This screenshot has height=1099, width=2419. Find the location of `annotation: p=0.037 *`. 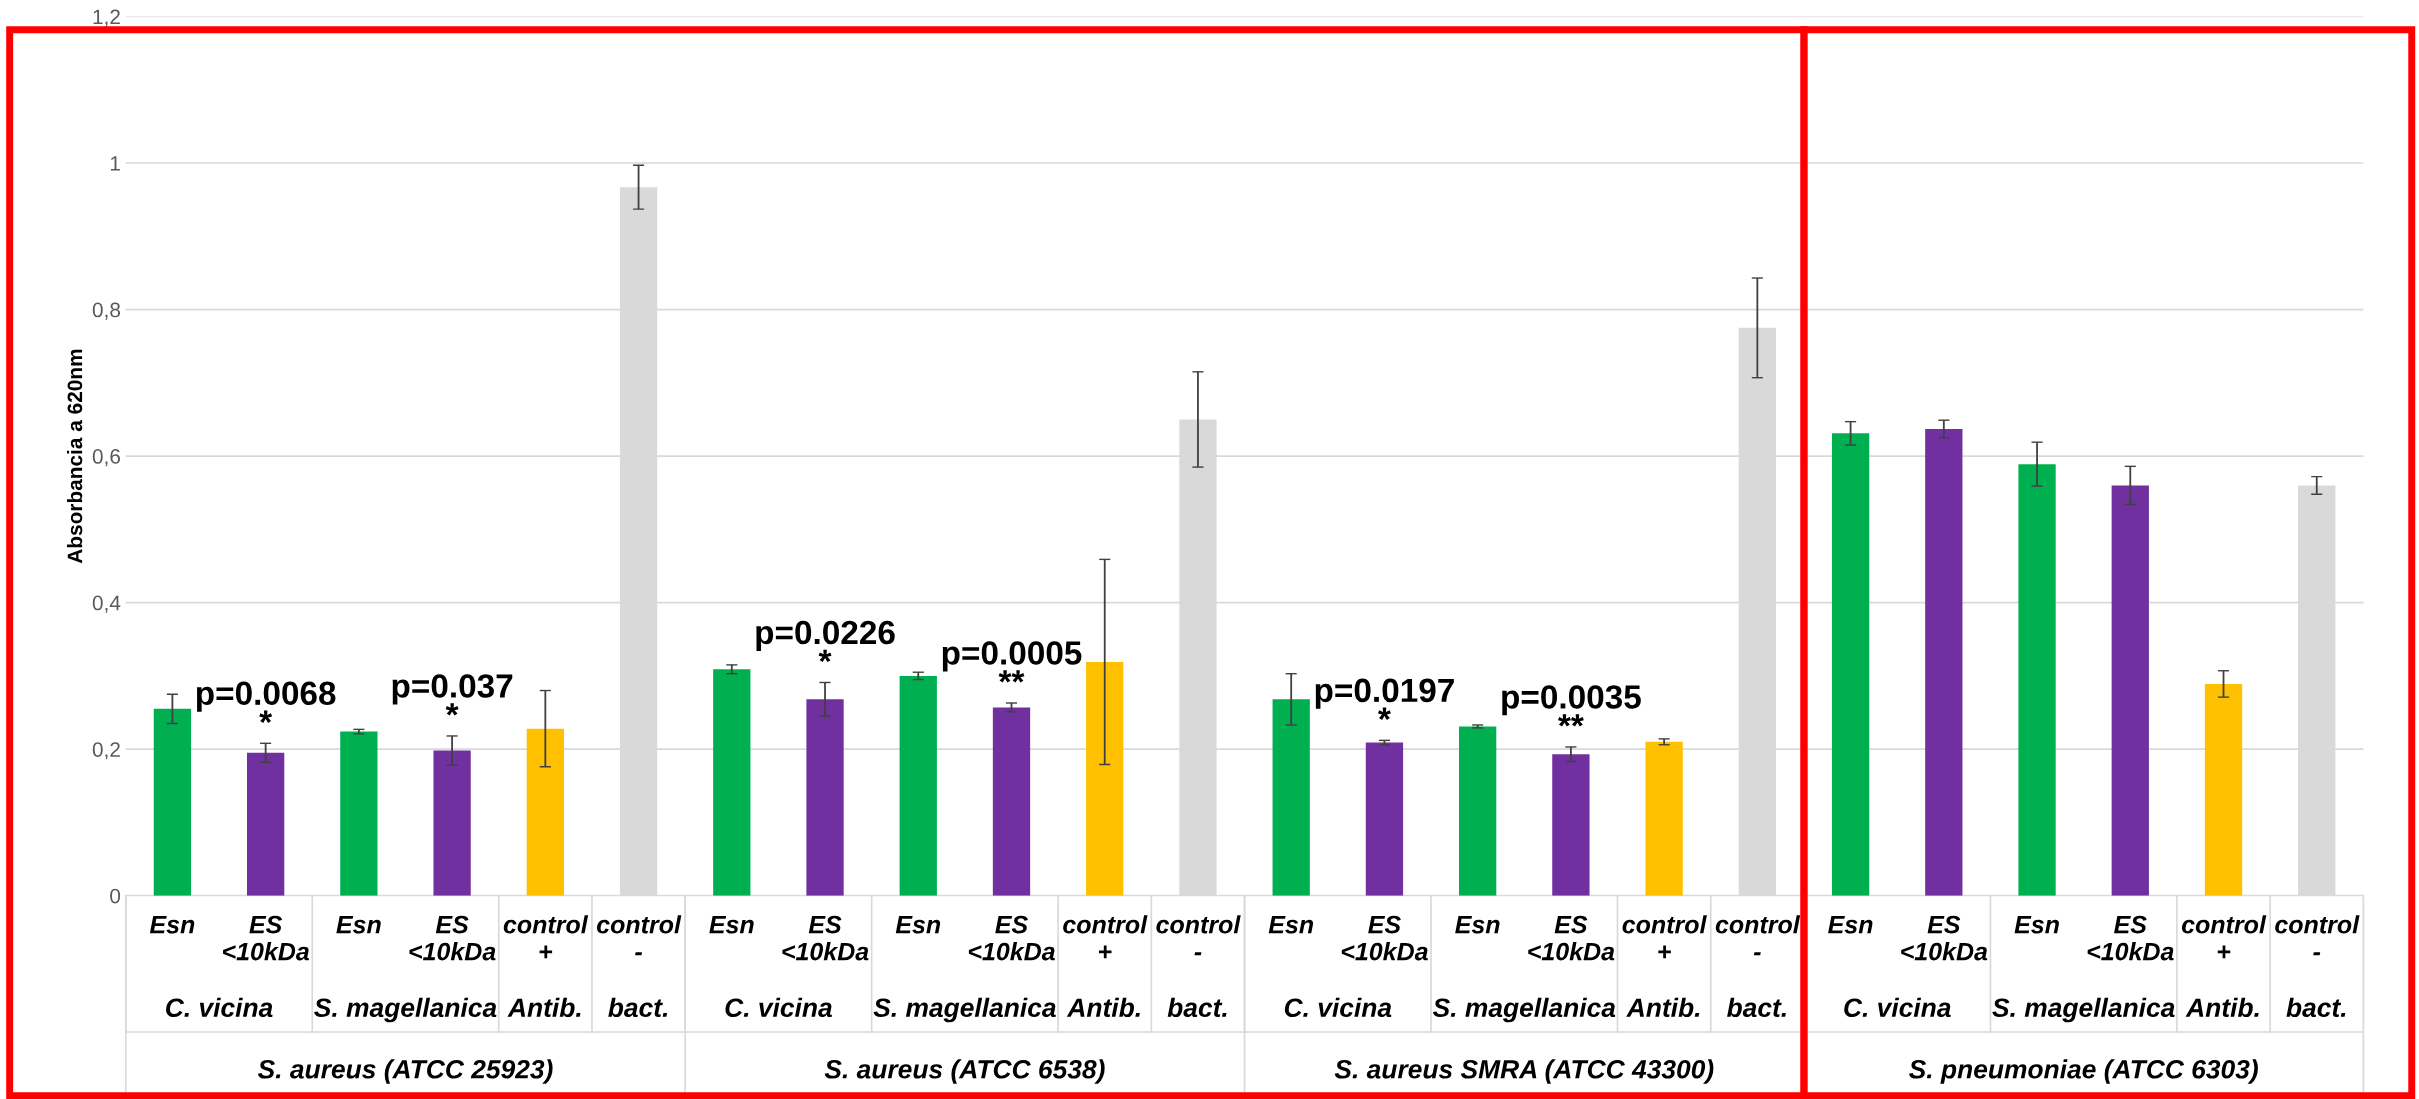

annotation: p=0.037 * is located at coordinates (452, 695).